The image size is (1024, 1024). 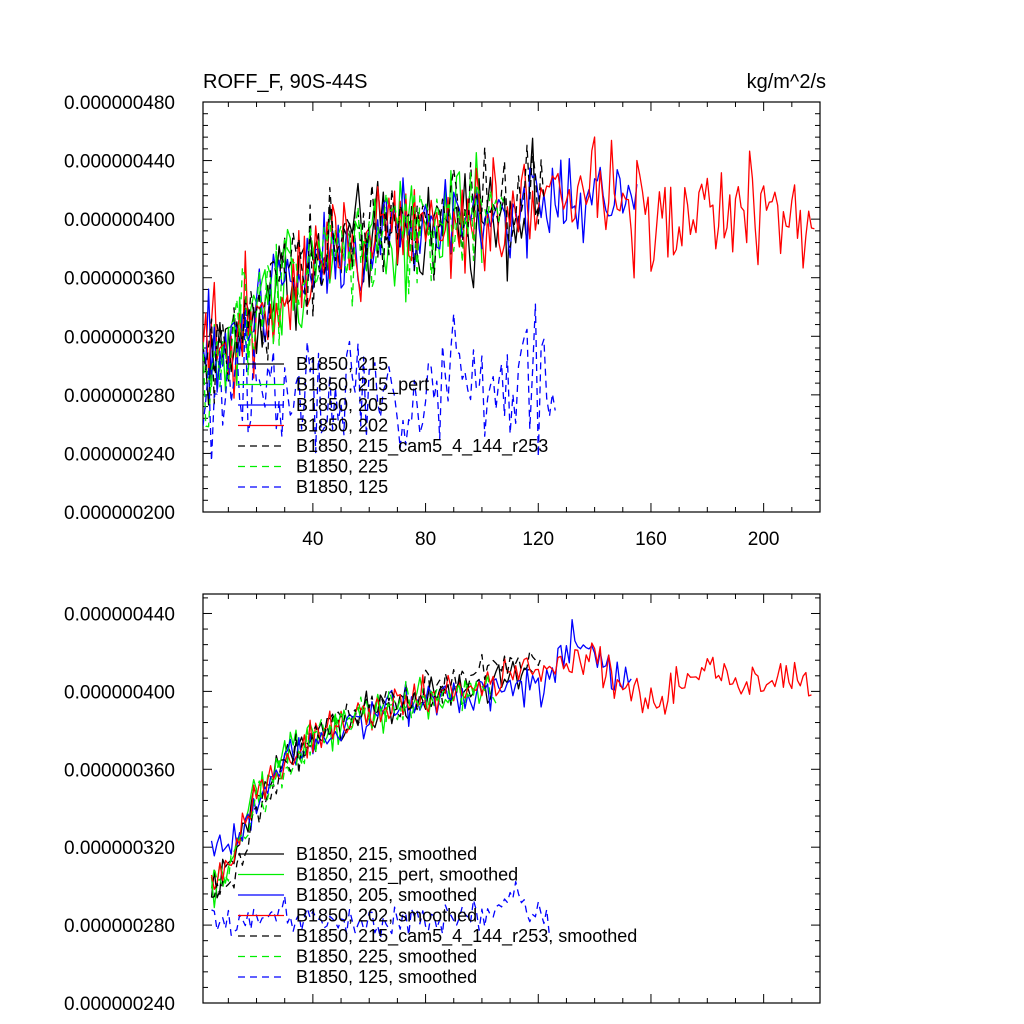 What do you see at coordinates (119, 513) in the screenshot?
I see `y-tick-label: 0.000000200` at bounding box center [119, 513].